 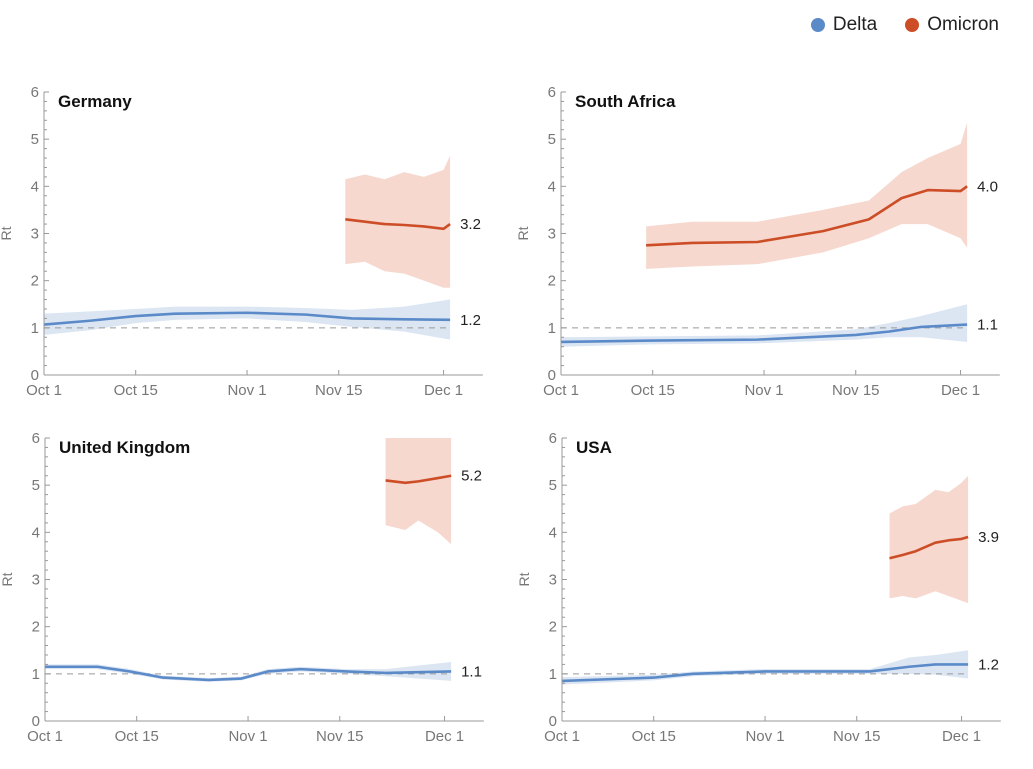 What do you see at coordinates (470, 224) in the screenshot?
I see `end-value-label-omicron: 3.2` at bounding box center [470, 224].